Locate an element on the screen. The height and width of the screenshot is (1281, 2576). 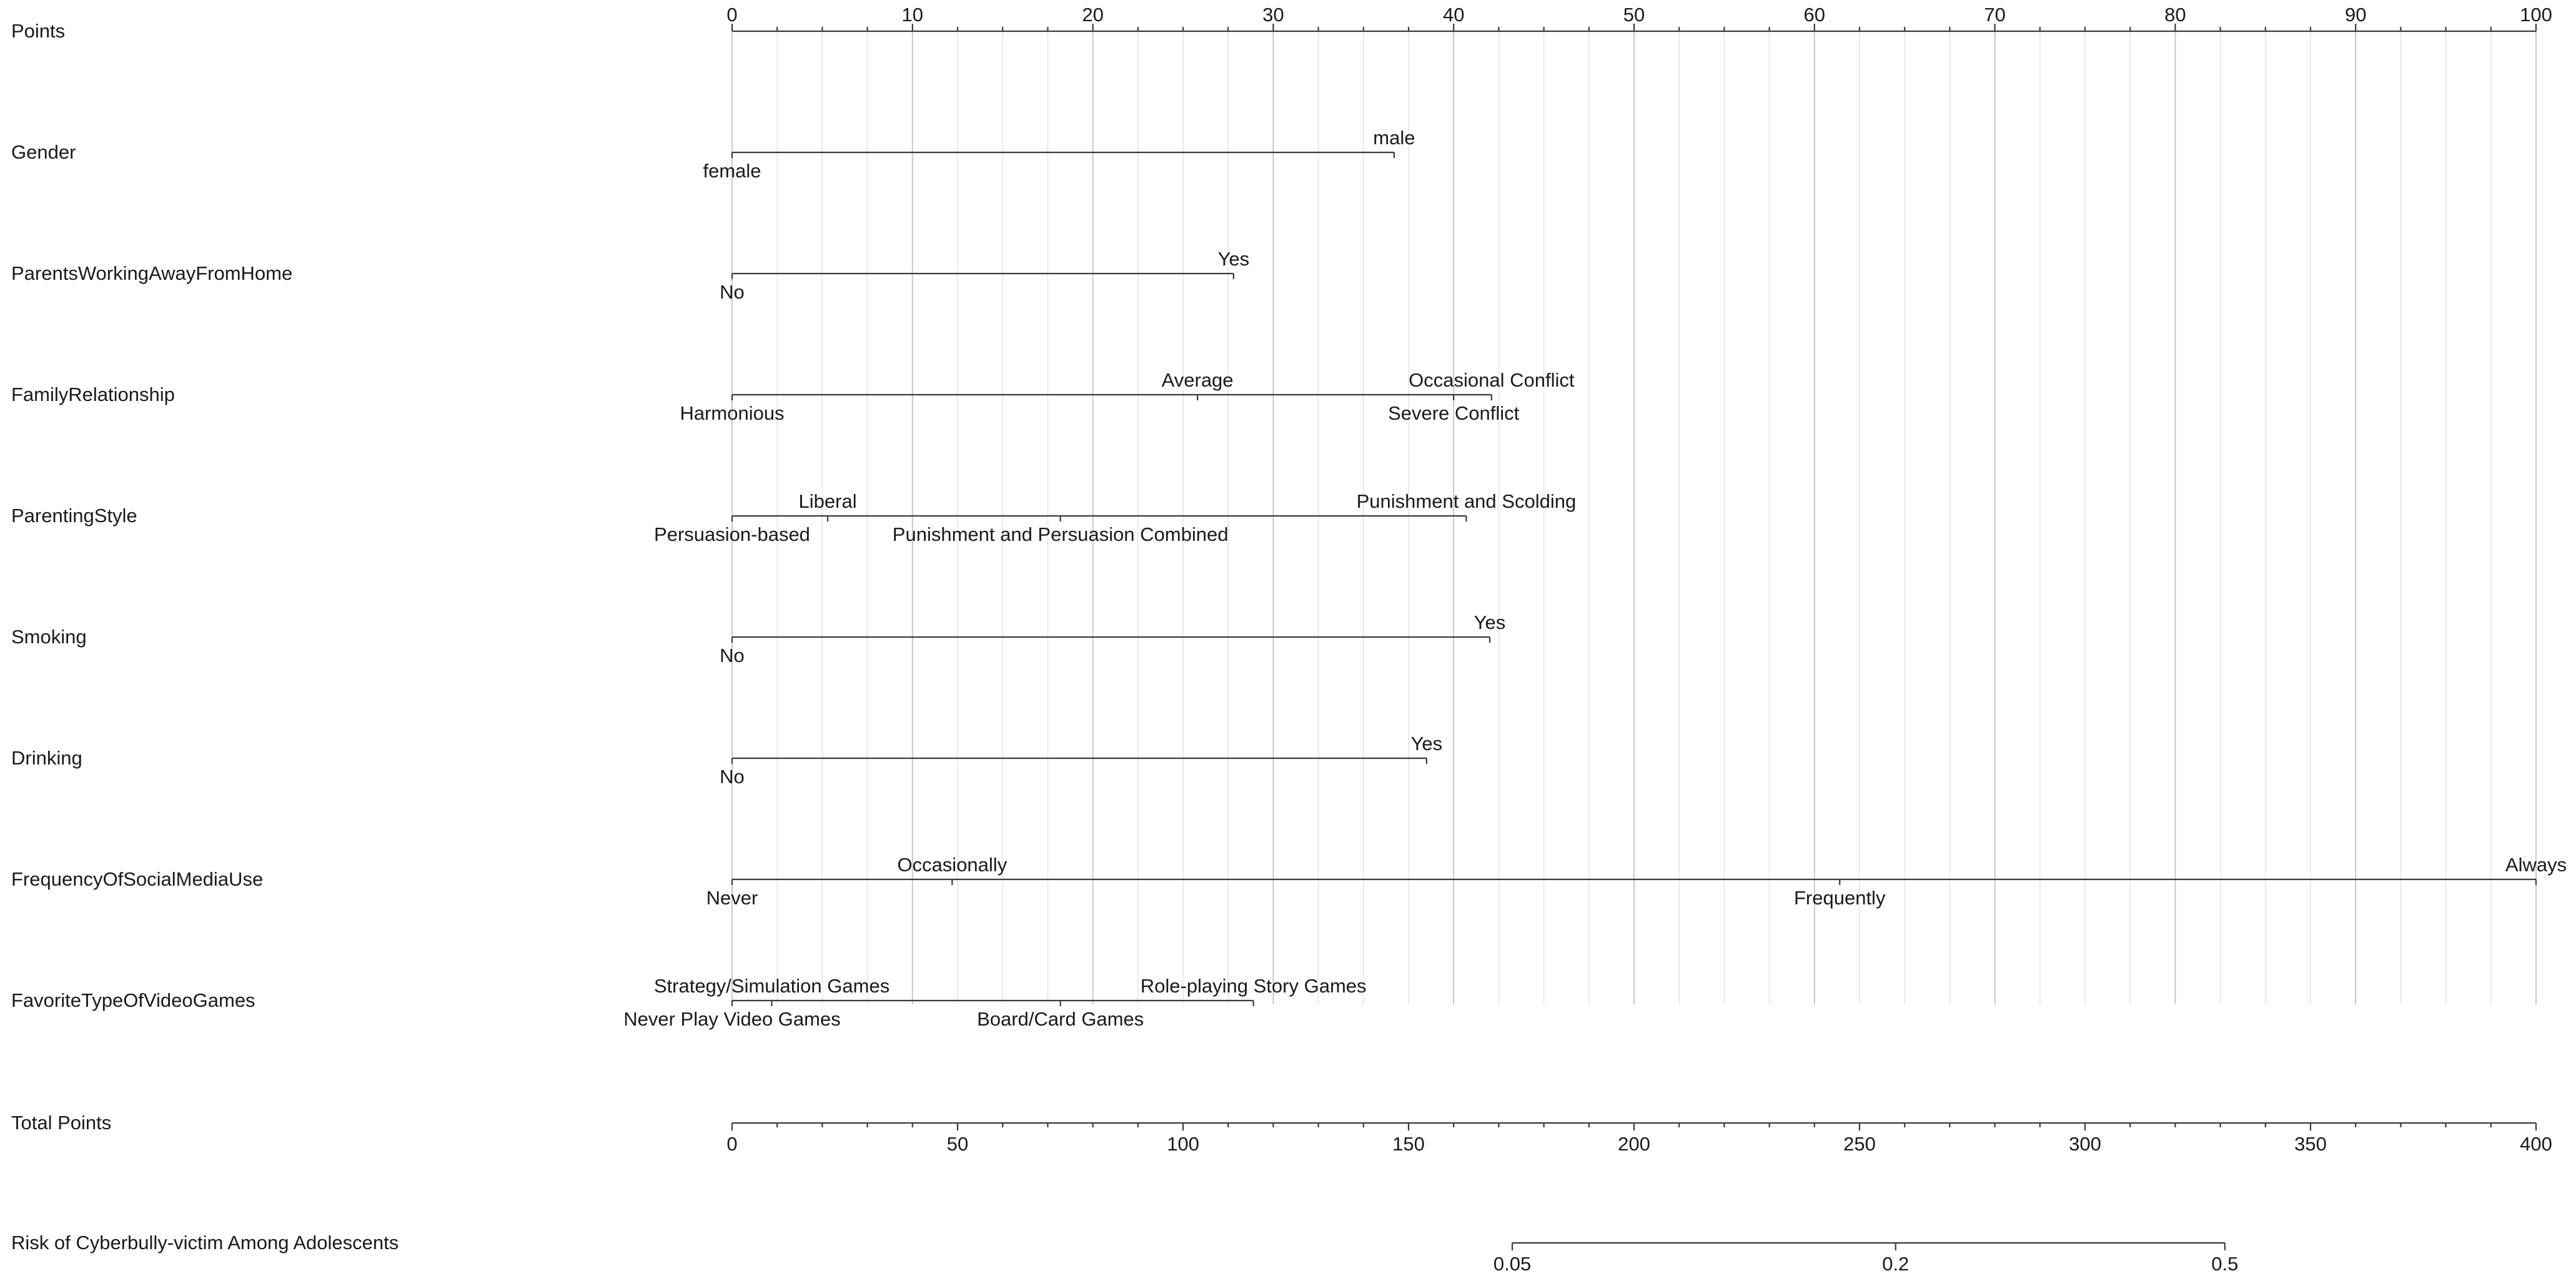
total-points-label: Total Points is located at coordinates (61, 1123).